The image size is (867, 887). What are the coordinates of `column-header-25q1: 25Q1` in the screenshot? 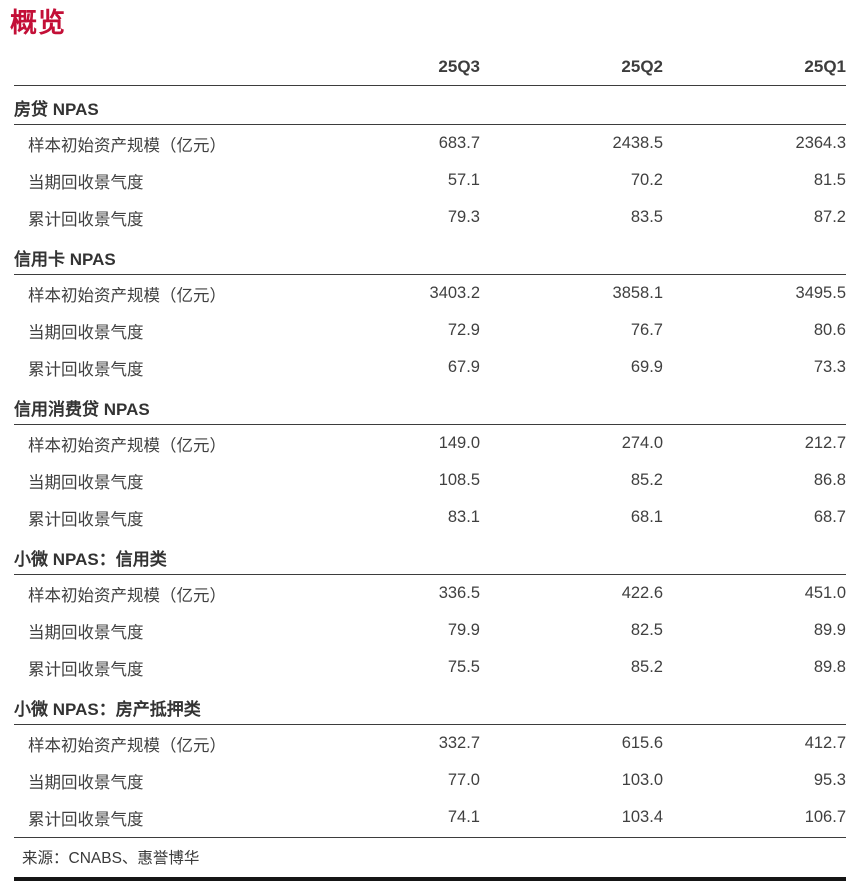 It's located at (825, 66).